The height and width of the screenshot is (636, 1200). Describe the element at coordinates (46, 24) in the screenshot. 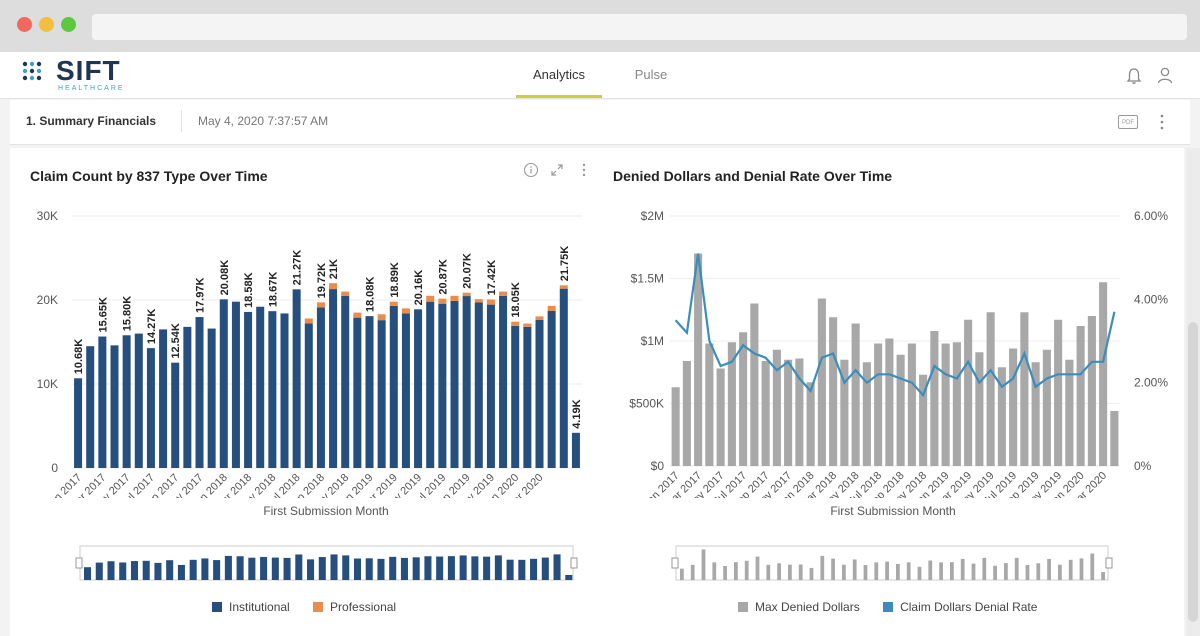

I see `minimize-window-button` at that location.